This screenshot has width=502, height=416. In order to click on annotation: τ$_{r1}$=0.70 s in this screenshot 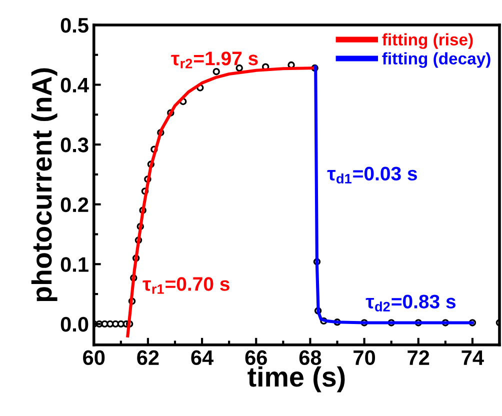, I will do `click(186, 285)`.